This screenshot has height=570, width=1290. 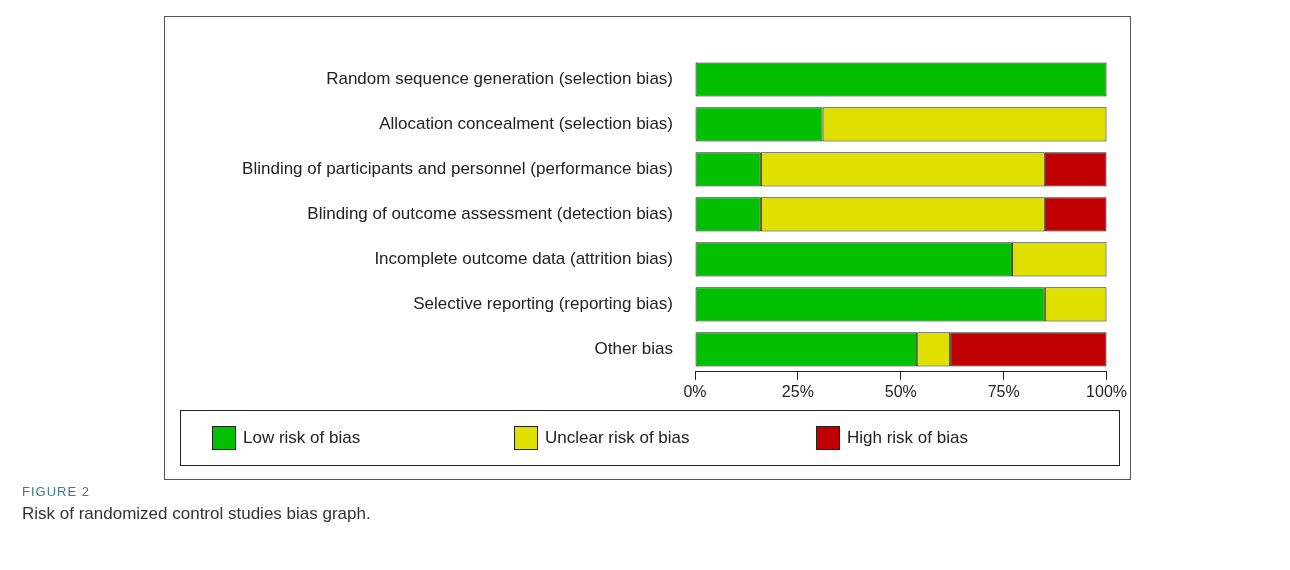 I want to click on y-tick-label: Allocation concealment (selection bias), so click(x=526, y=124).